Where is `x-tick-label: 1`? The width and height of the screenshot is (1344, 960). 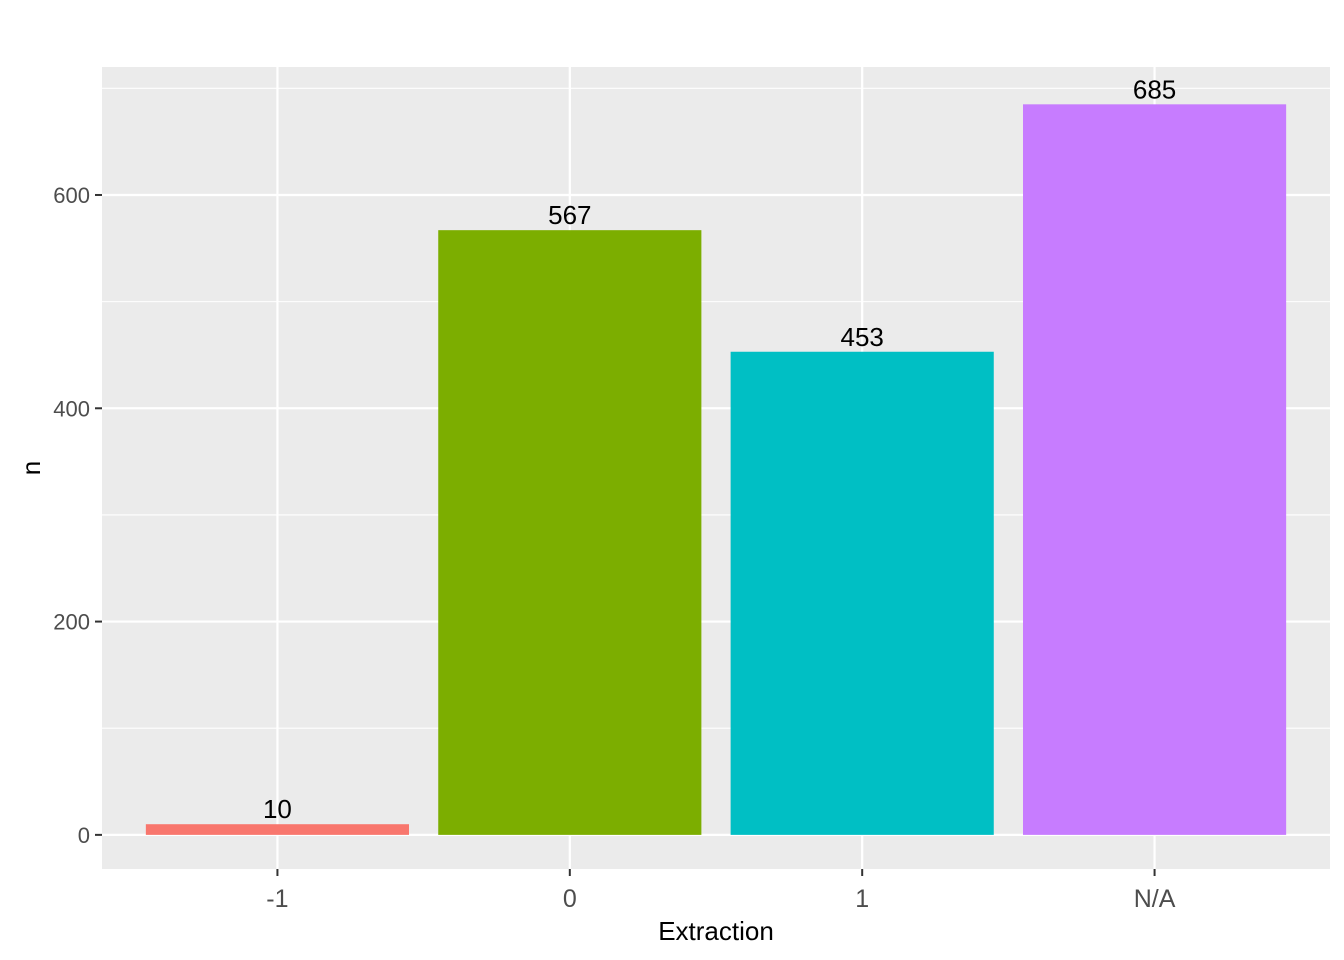 x-tick-label: 1 is located at coordinates (862, 899).